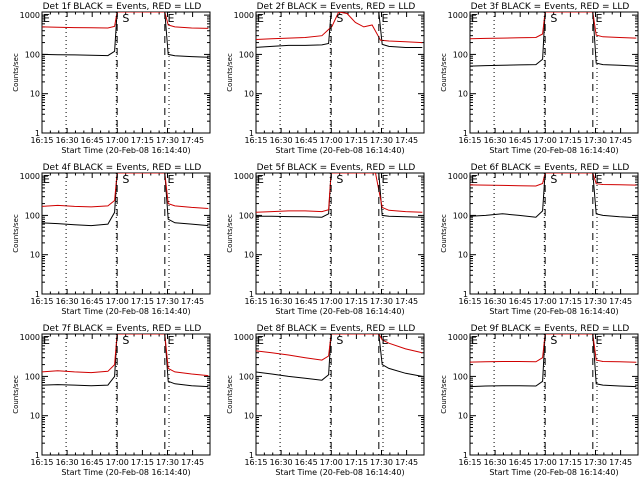  What do you see at coordinates (122, 7) in the screenshot?
I see `panel-title: Det 1f BLACK = Events, RED = LLD` at bounding box center [122, 7].